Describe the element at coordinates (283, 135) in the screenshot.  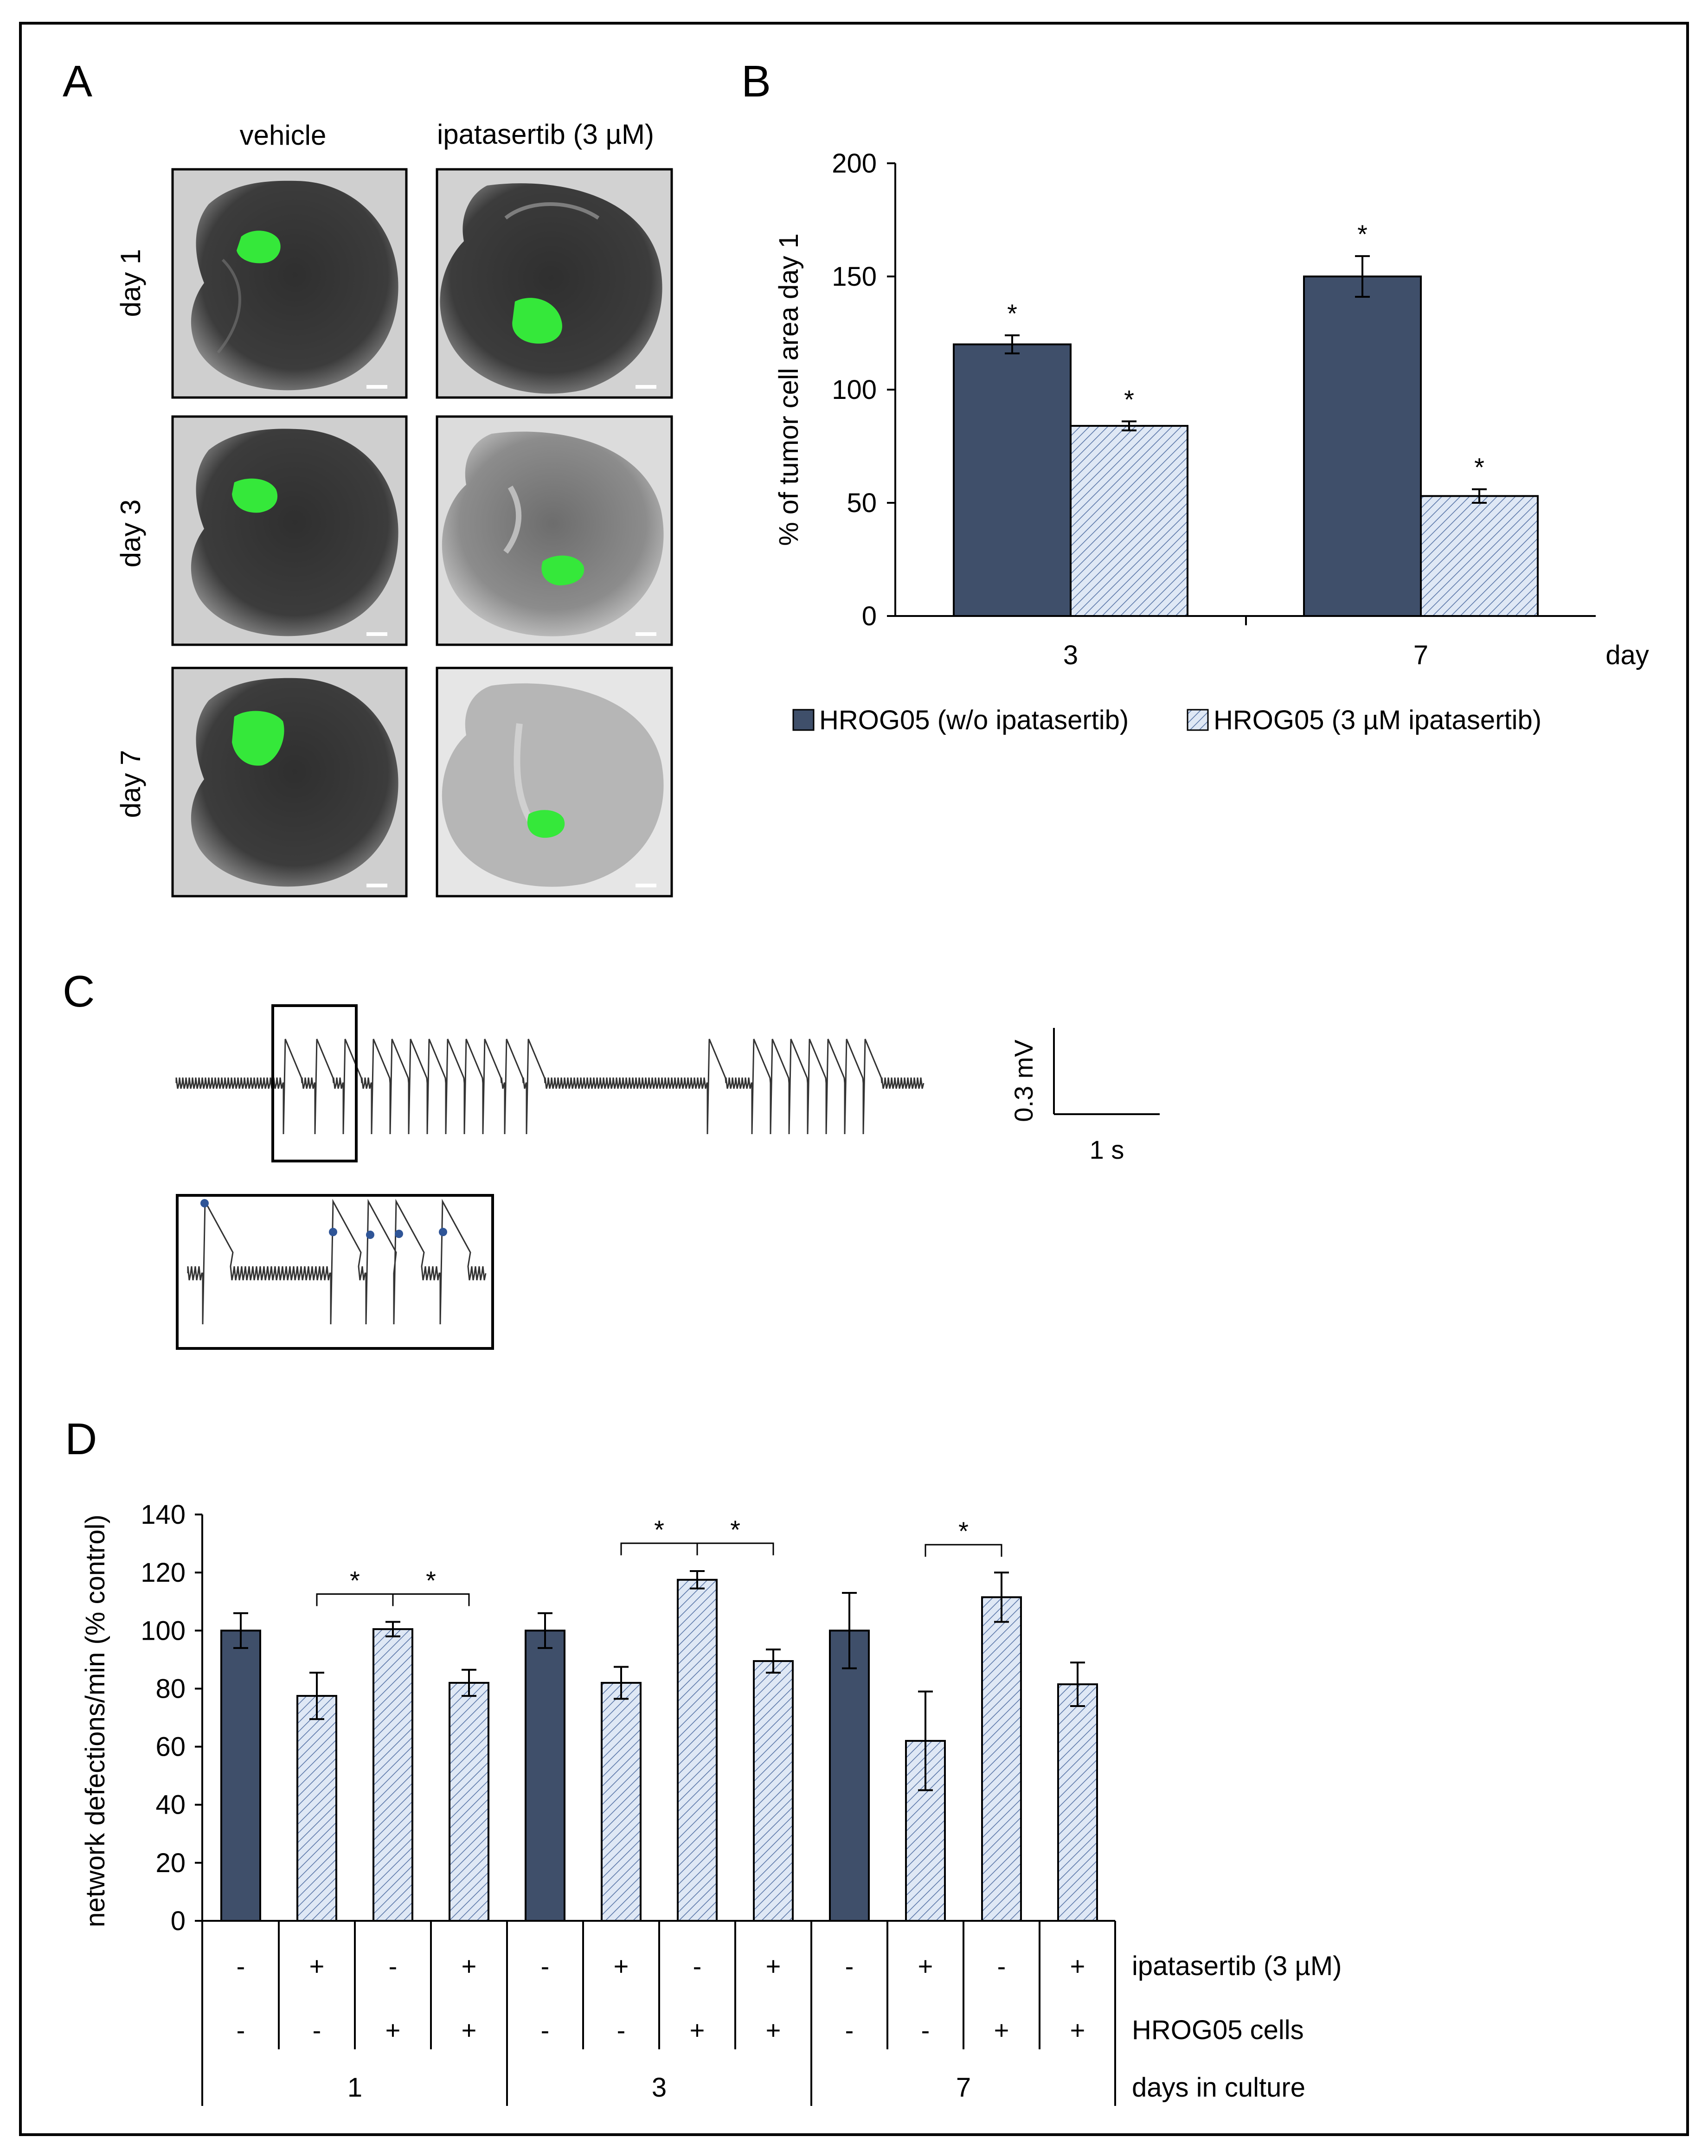
I see `col-label-vehicle: vehicle` at that location.